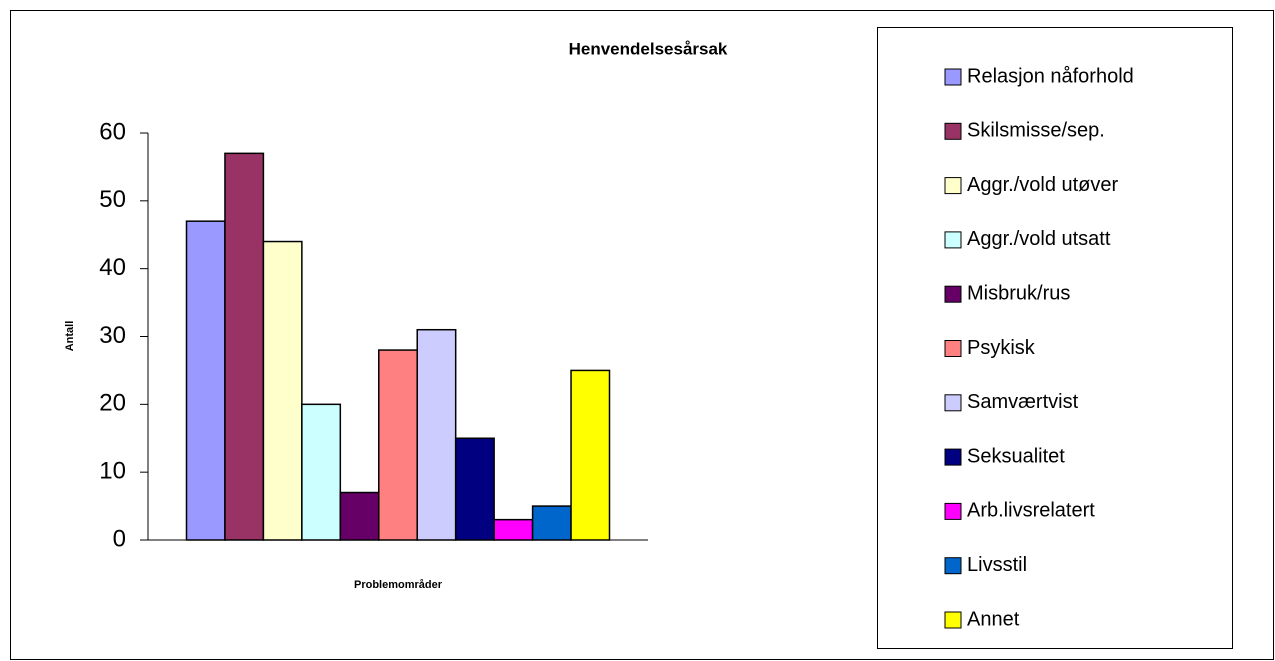 This screenshot has height=661, width=1275. I want to click on legend-label: Psykisk, so click(1001, 348).